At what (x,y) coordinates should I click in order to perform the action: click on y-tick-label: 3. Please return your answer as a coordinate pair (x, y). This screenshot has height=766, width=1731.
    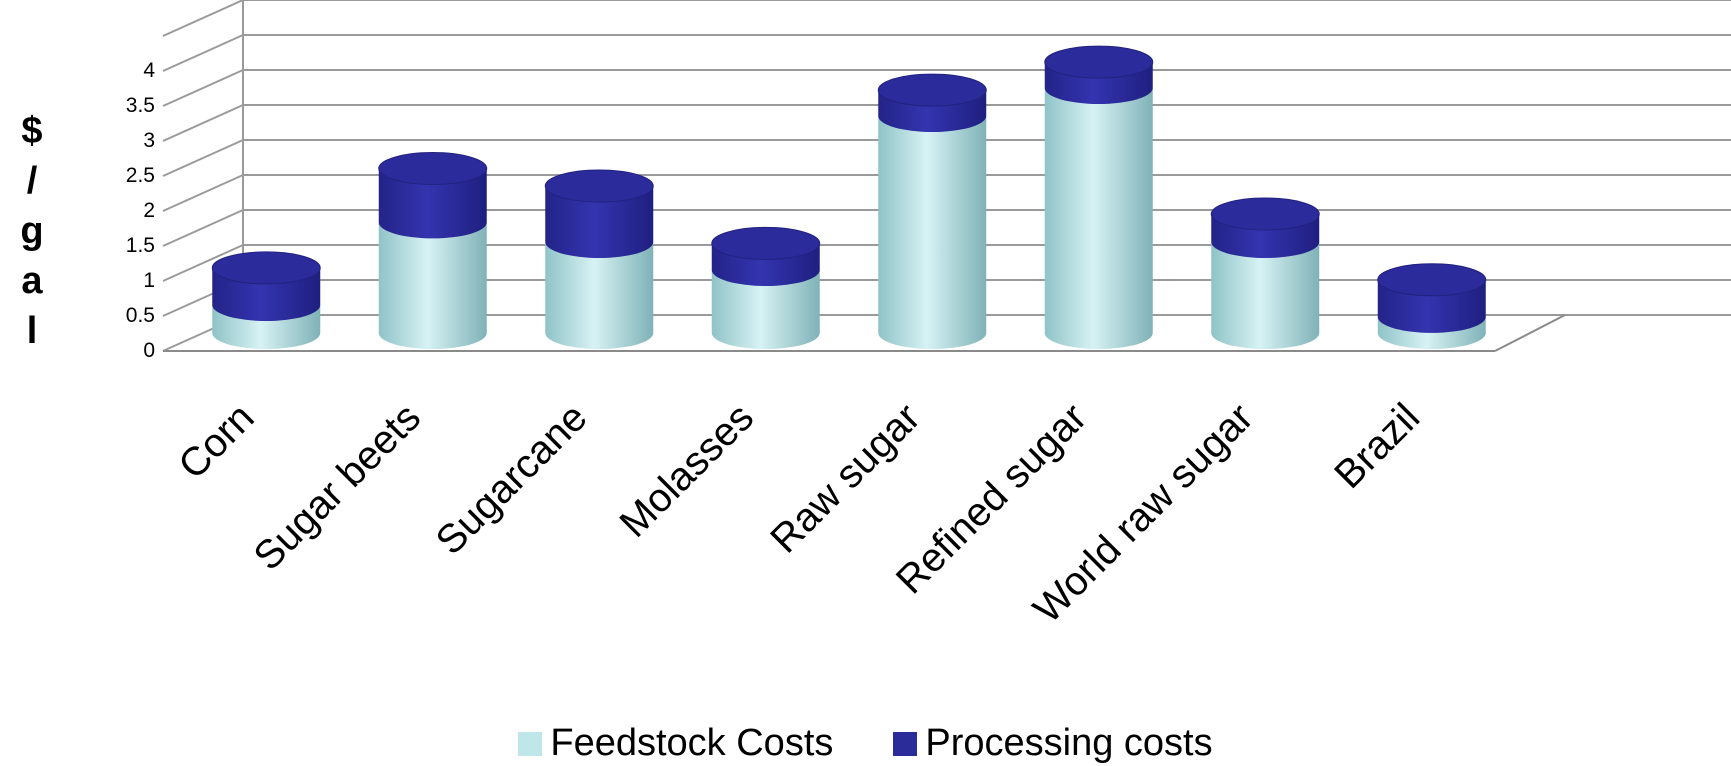
    Looking at the image, I should click on (149, 140).